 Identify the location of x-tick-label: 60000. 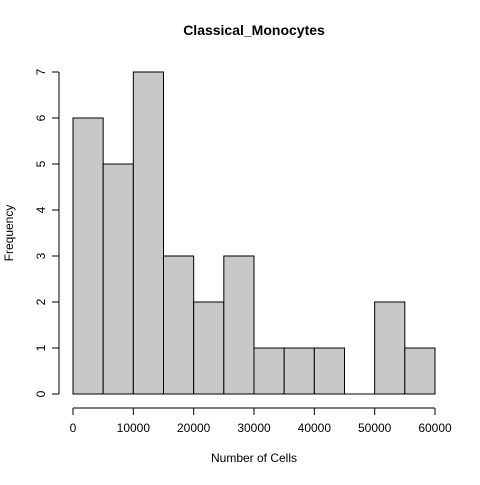
(435, 428).